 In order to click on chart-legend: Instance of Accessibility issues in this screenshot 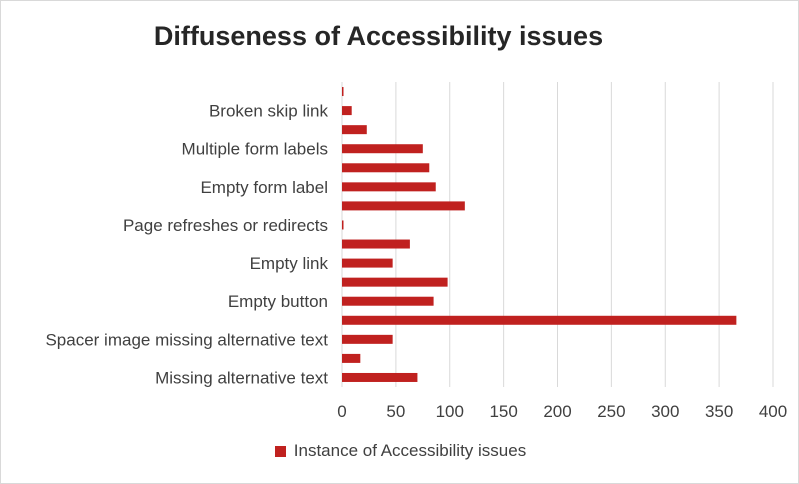, I will do `click(400, 451)`.